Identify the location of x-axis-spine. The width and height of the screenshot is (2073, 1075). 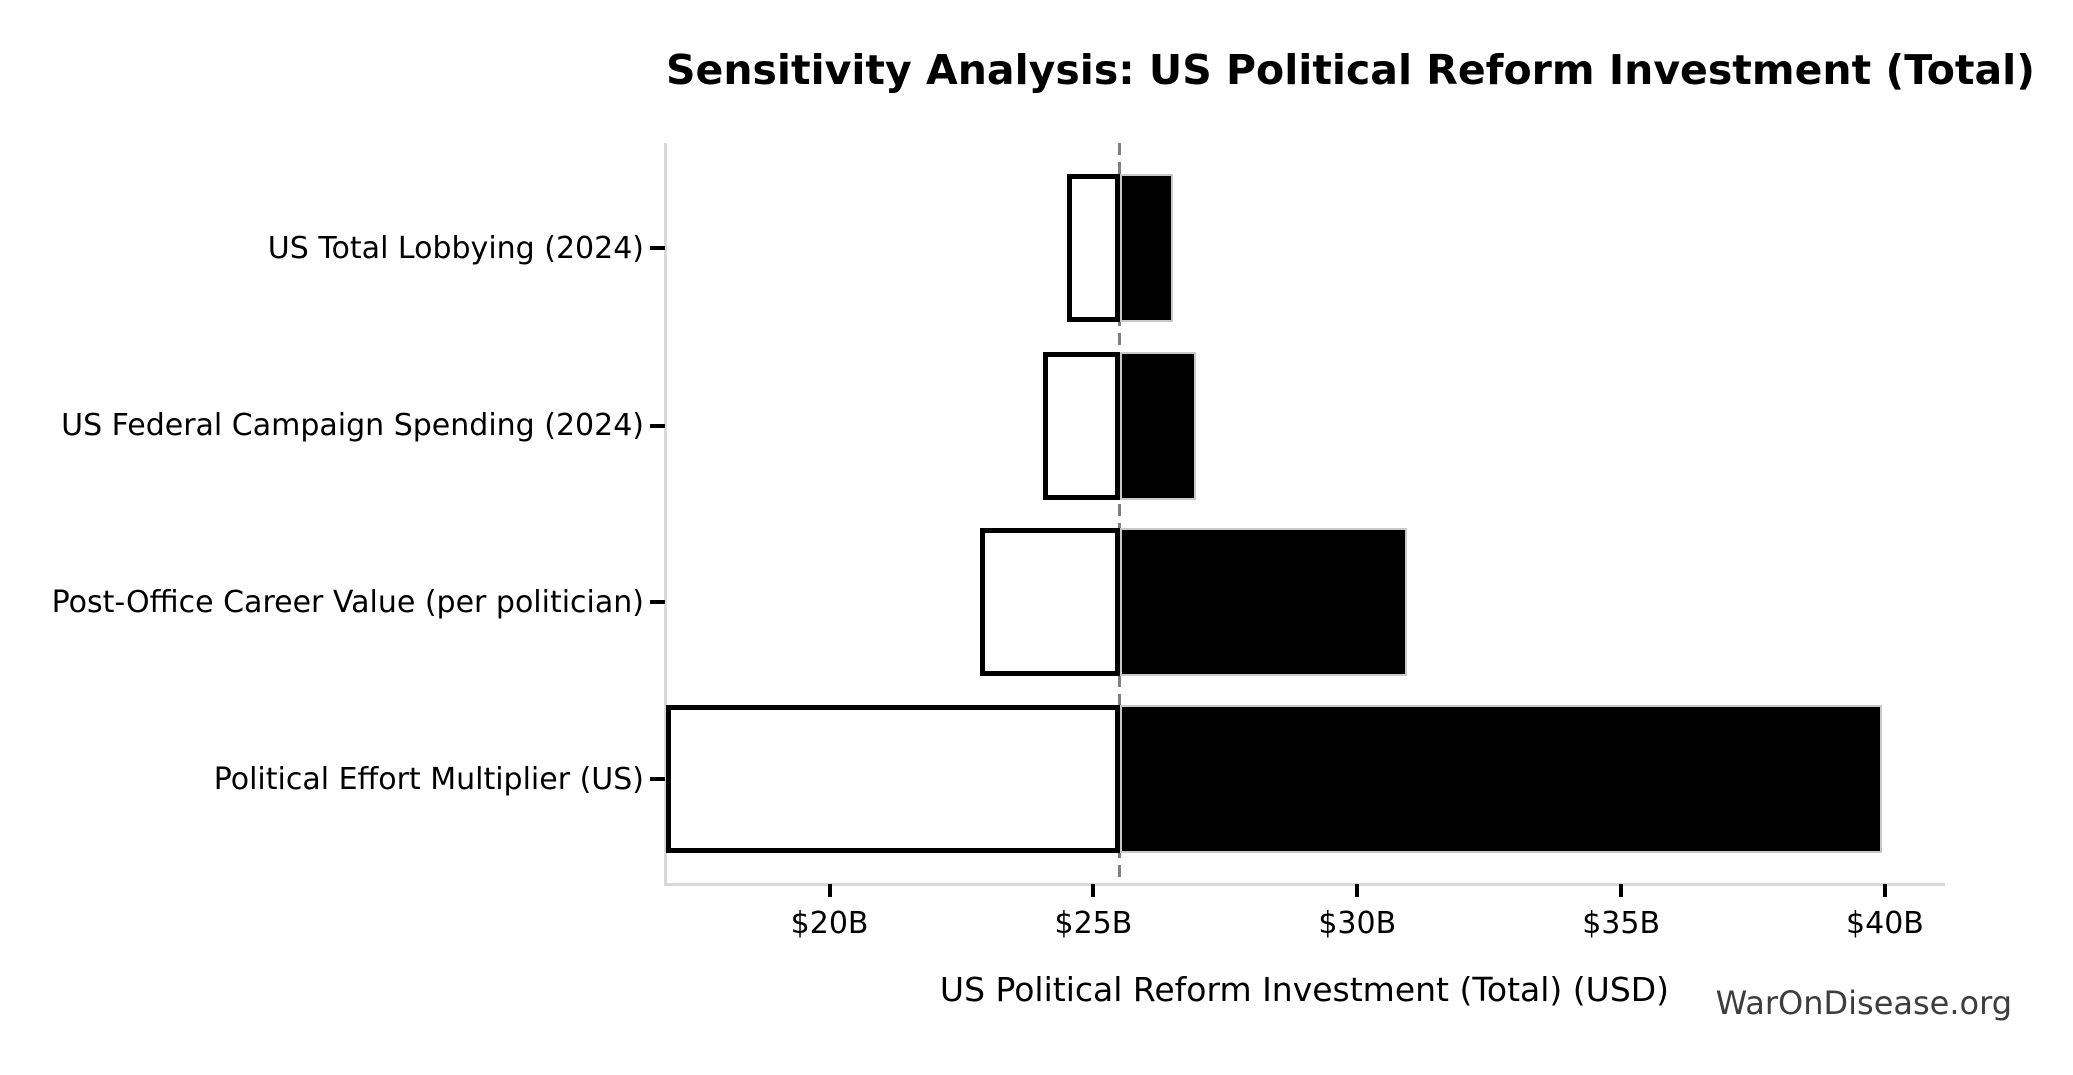
(1304, 884).